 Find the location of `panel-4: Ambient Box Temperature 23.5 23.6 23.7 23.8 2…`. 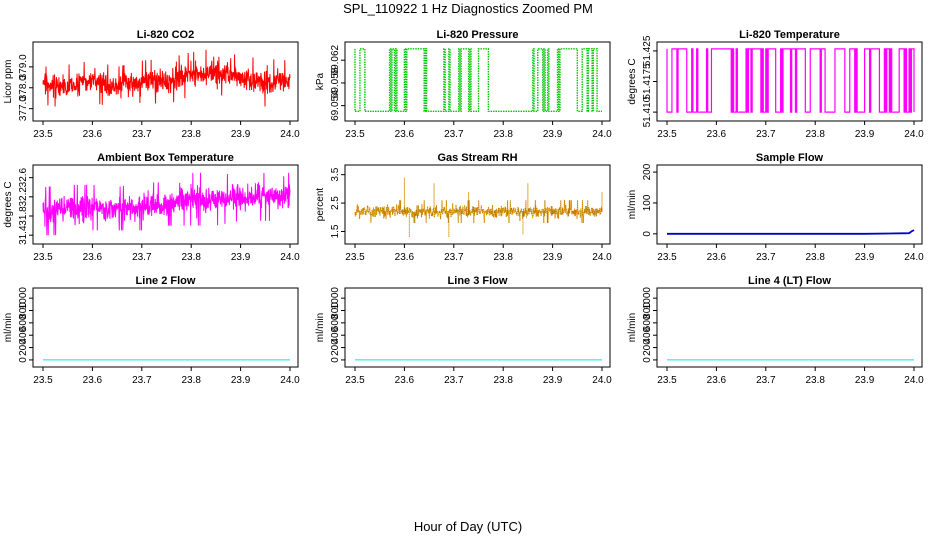

panel-4: Ambient Box Temperature 23.5 23.6 23.7 23.8 2… is located at coordinates (151, 207).